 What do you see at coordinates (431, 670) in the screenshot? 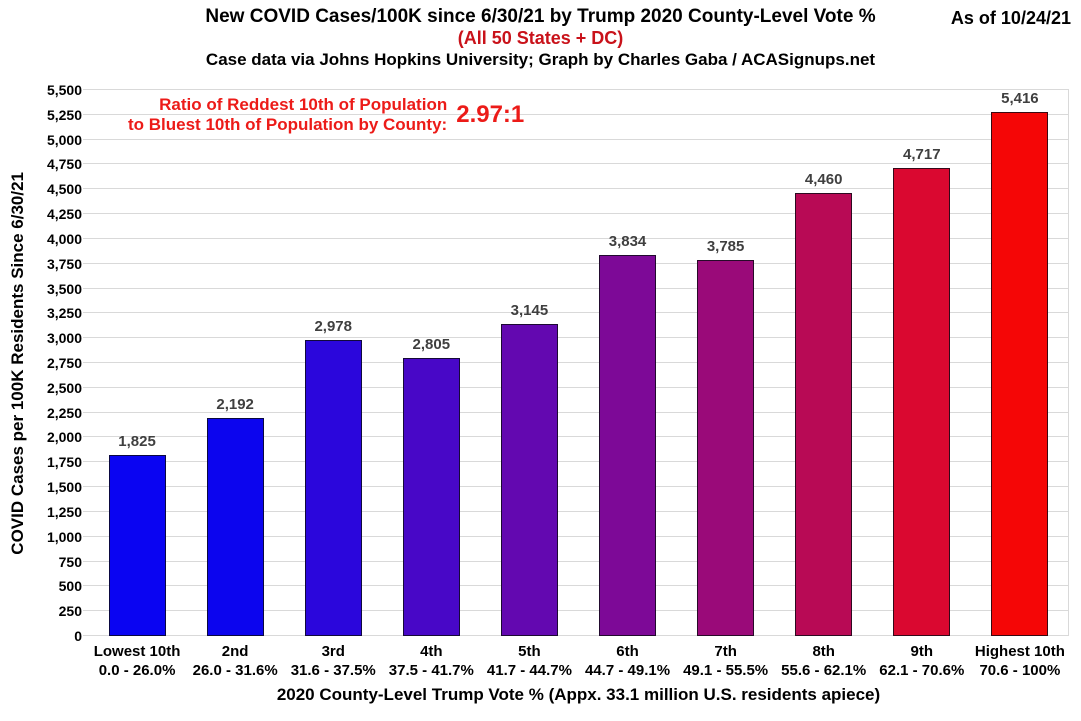
I see `x-tick-range: 37.5 - 41.7%` at bounding box center [431, 670].